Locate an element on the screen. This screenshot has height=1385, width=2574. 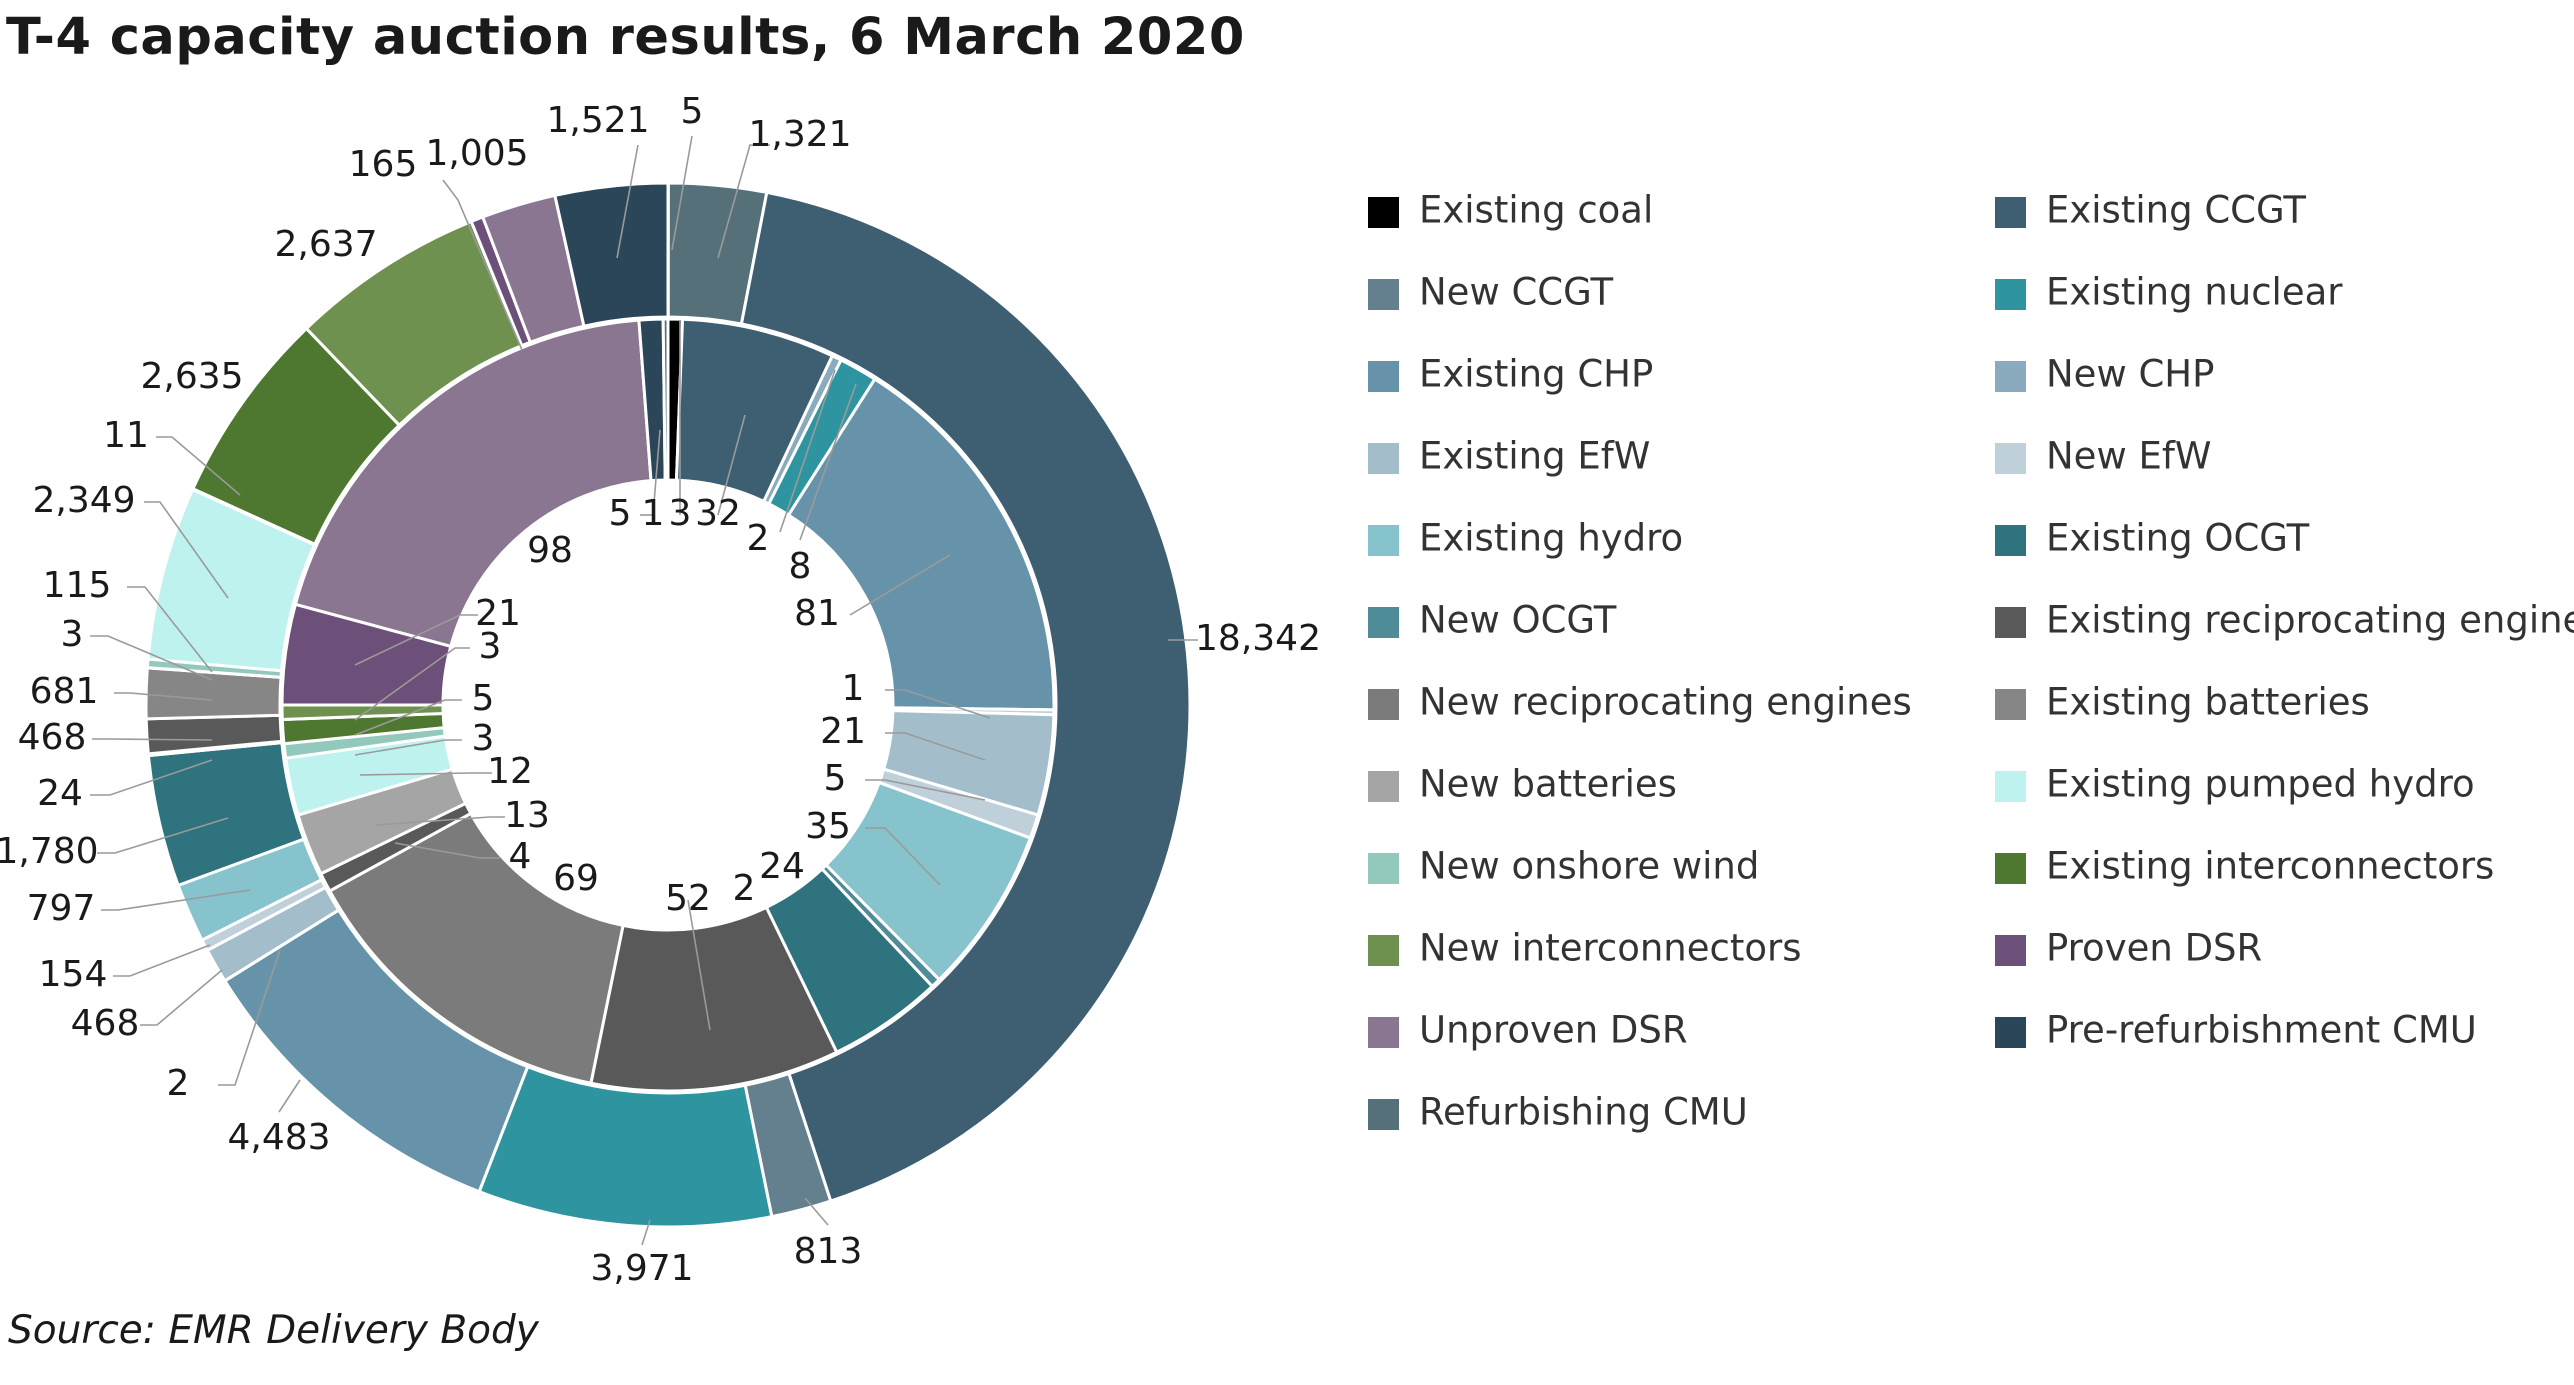
inner-slice-unproven-dsr is located at coordinates (473, 483).